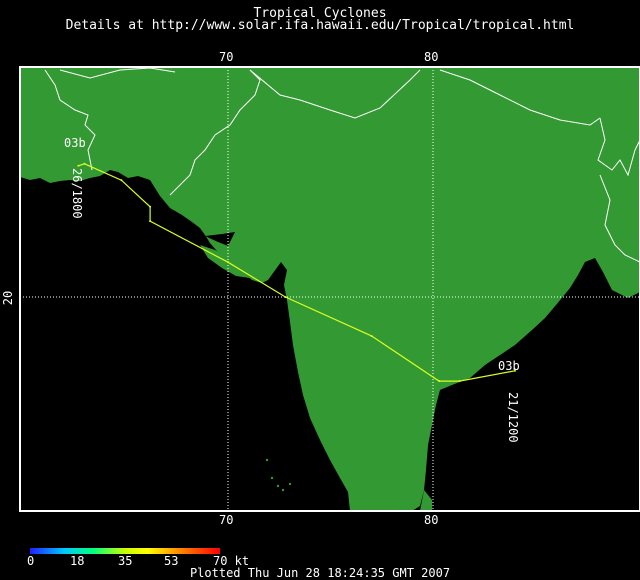 The image size is (640, 580). Describe the element at coordinates (70, 120) in the screenshot. I see `border-iran-pakistan` at that location.